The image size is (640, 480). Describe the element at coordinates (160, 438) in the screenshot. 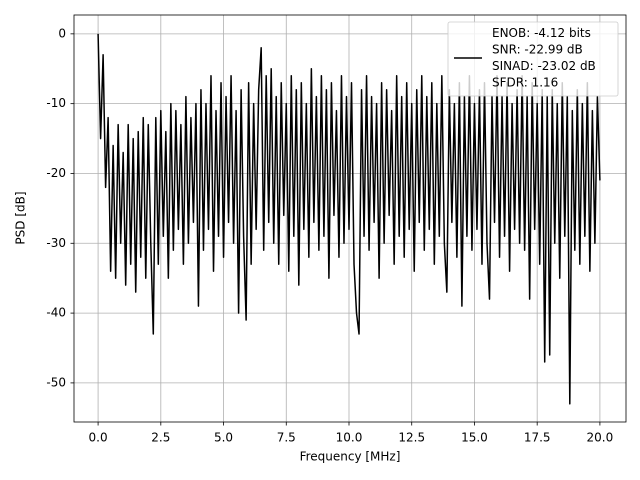

I see `x-tick-label: 2.5` at that location.